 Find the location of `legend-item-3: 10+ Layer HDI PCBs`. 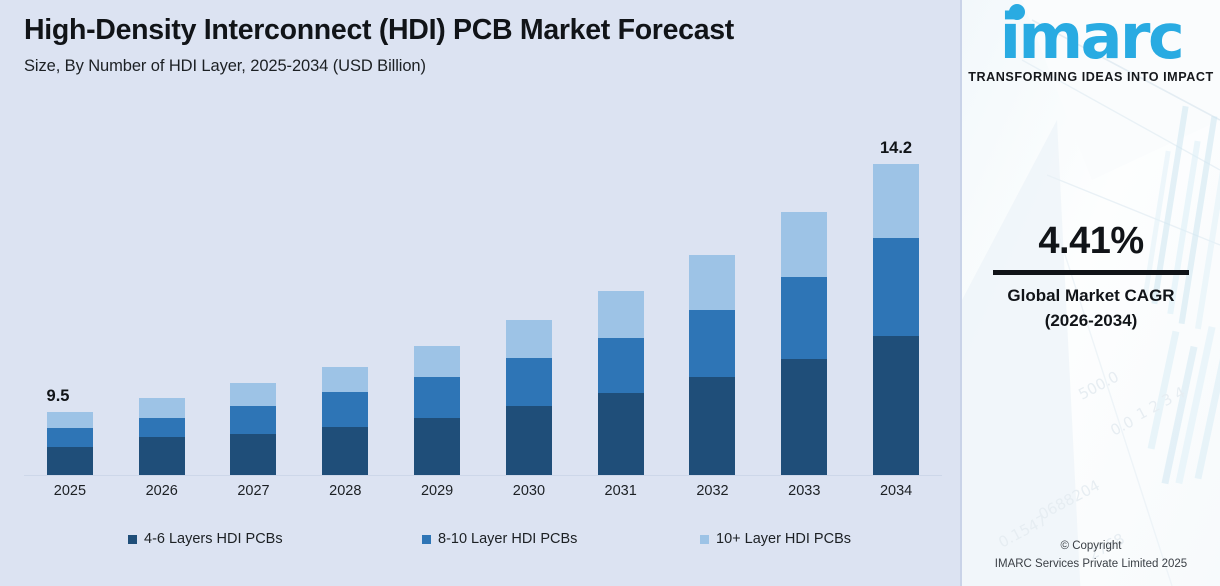

legend-item-3: 10+ Layer HDI PCBs is located at coordinates (775, 539).